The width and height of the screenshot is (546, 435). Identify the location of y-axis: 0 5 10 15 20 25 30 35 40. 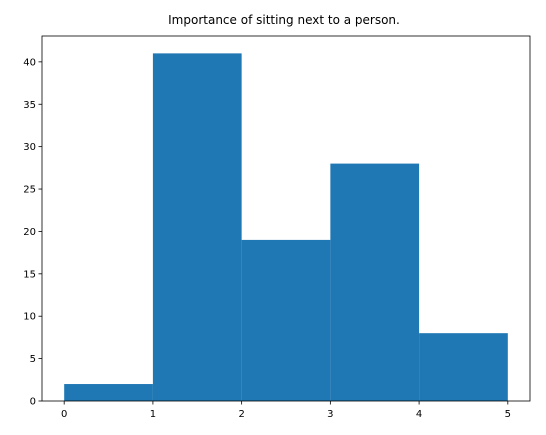
(32, 232).